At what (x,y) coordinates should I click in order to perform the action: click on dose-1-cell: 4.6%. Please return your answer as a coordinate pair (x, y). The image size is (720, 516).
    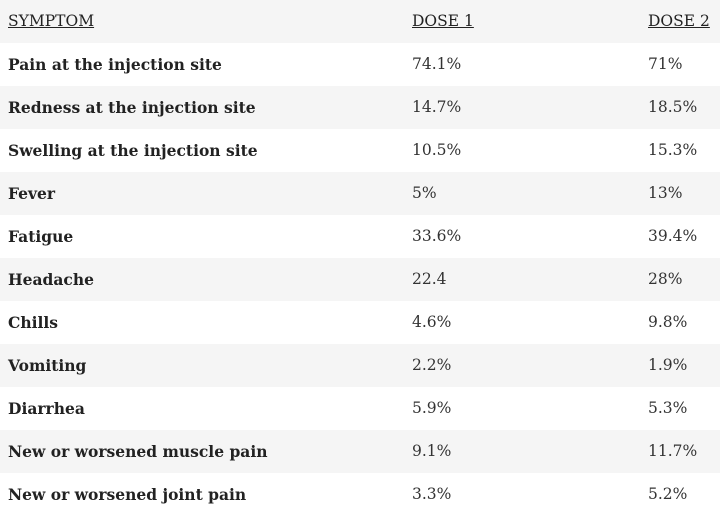
    Looking at the image, I should click on (432, 321).